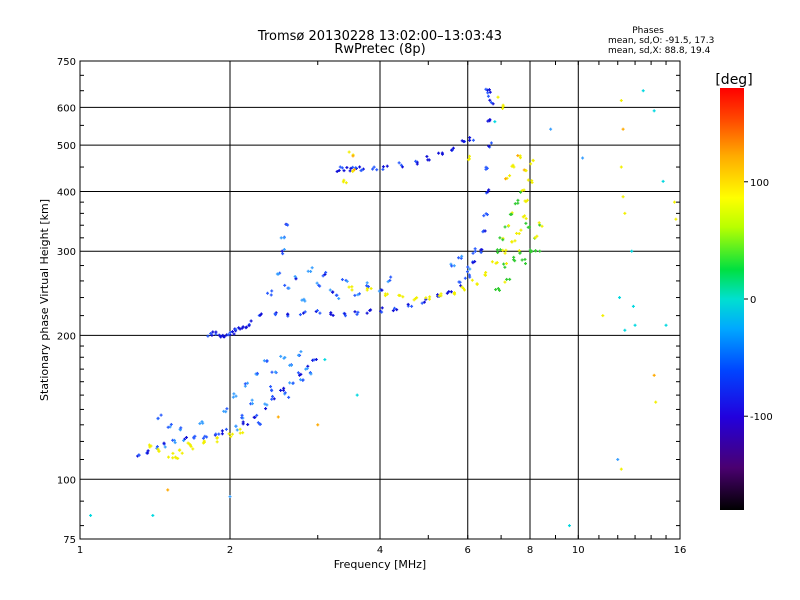  Describe the element at coordinates (66, 252) in the screenshot. I see `y-tick-label: 300` at that location.